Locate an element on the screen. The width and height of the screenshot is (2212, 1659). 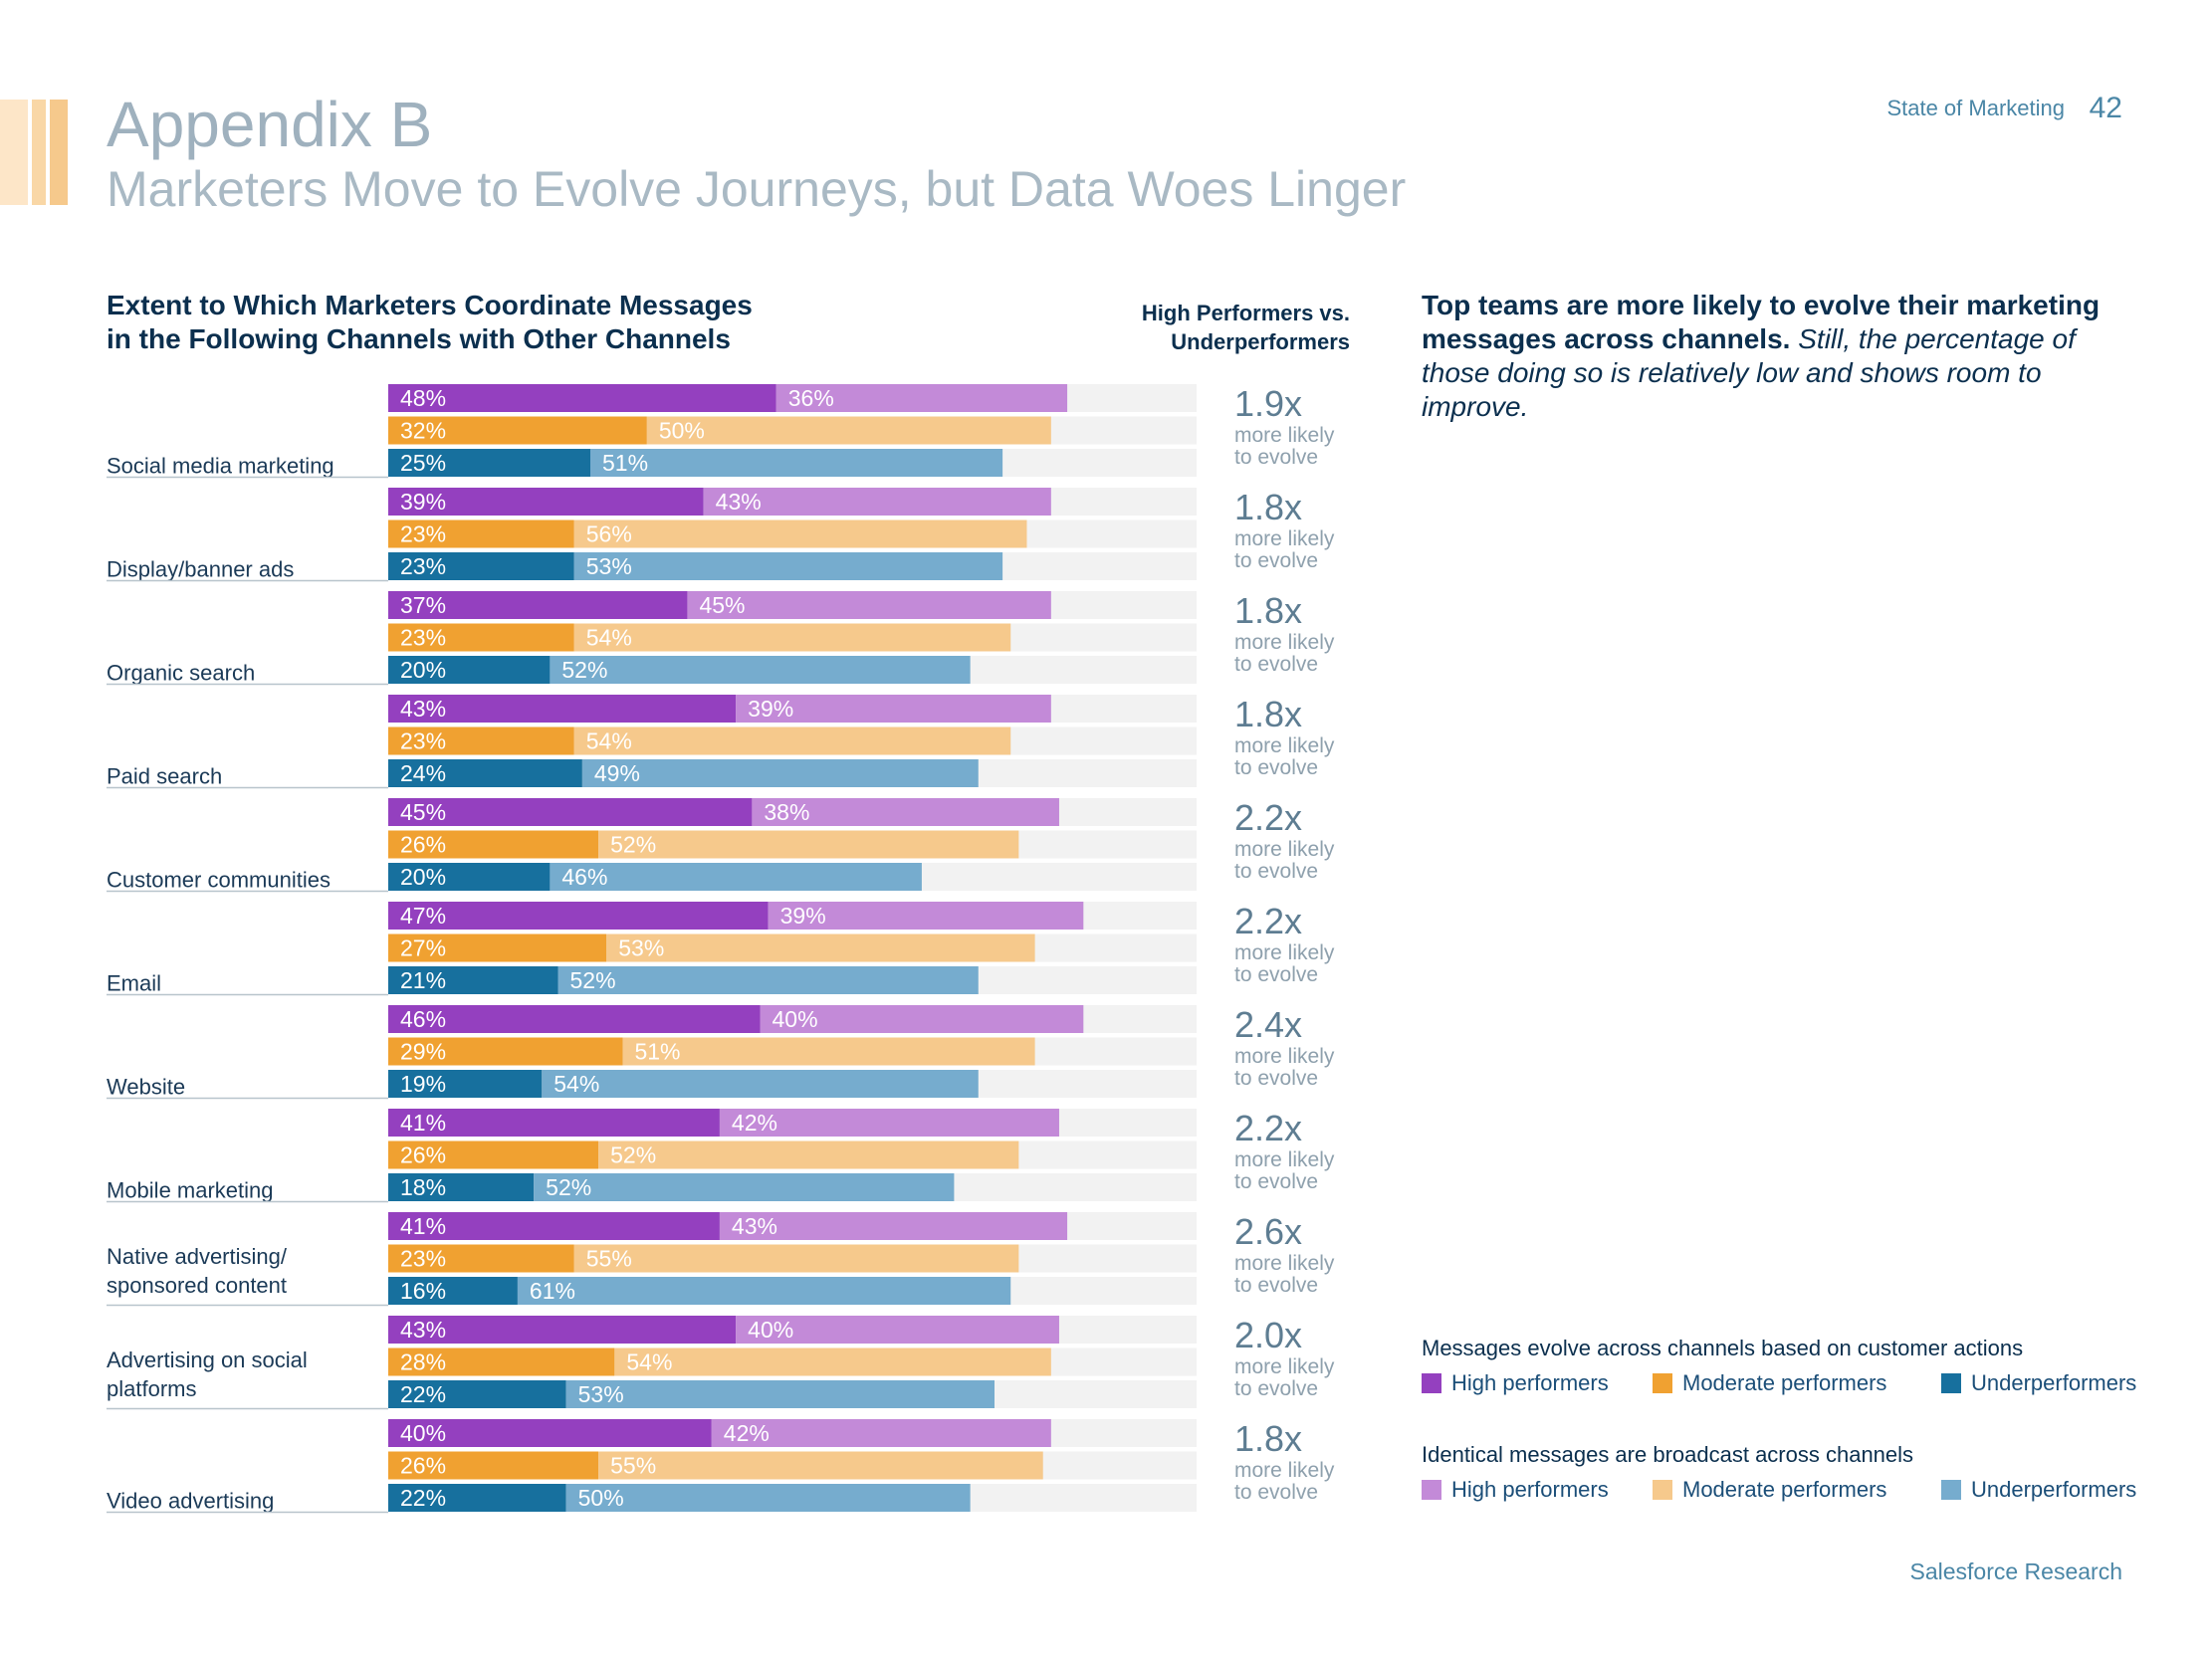
data-label-moderate-identical: 50% is located at coordinates (682, 431).